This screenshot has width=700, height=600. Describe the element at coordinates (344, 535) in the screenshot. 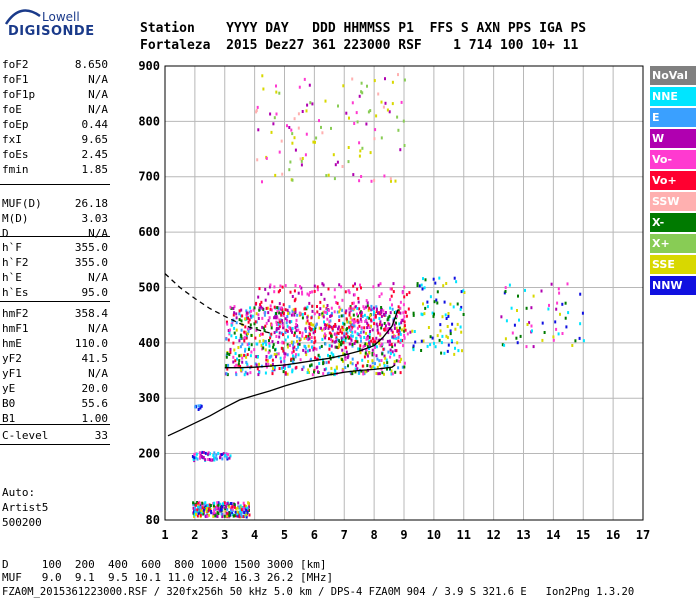

I see `x-tick-label: 7` at that location.